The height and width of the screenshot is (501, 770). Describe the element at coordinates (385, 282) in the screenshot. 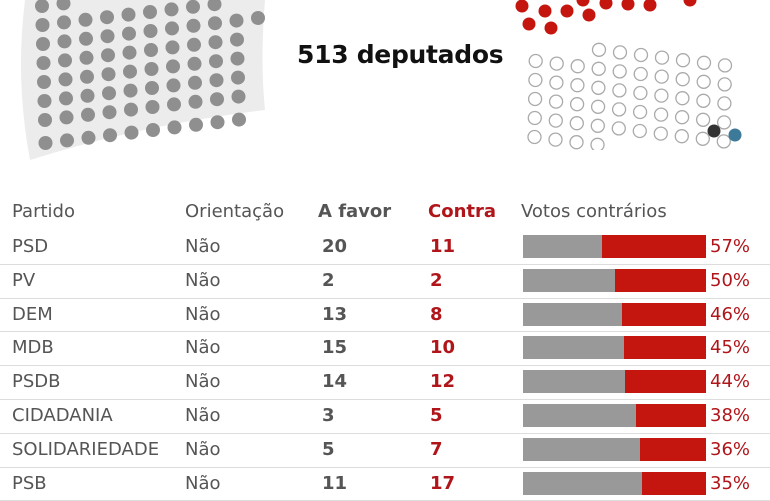

I see `table-row: PV Não 2 2 50%` at that location.